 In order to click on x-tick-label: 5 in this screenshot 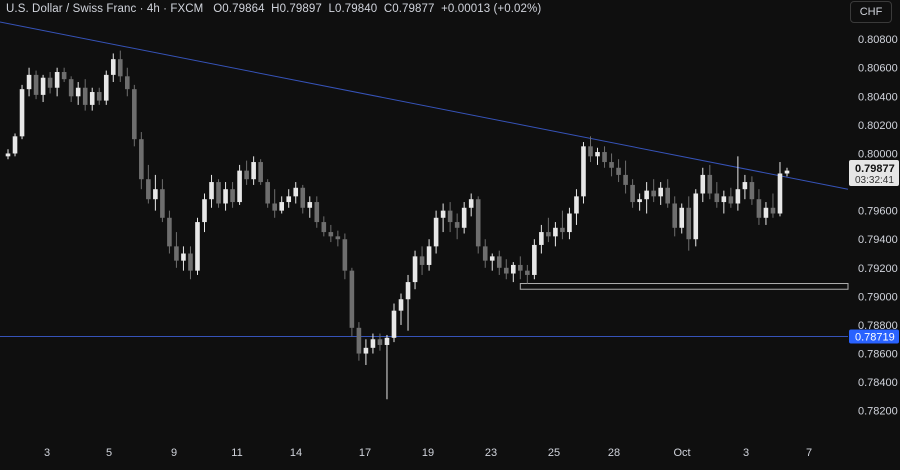, I will do `click(109, 453)`.